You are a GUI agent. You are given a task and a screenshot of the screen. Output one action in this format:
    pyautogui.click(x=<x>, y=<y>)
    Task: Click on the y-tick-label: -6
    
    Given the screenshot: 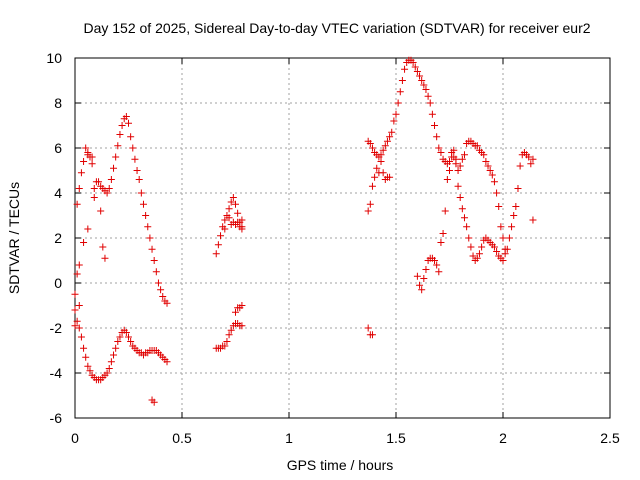 What is the action you would take?
    pyautogui.click(x=56, y=418)
    